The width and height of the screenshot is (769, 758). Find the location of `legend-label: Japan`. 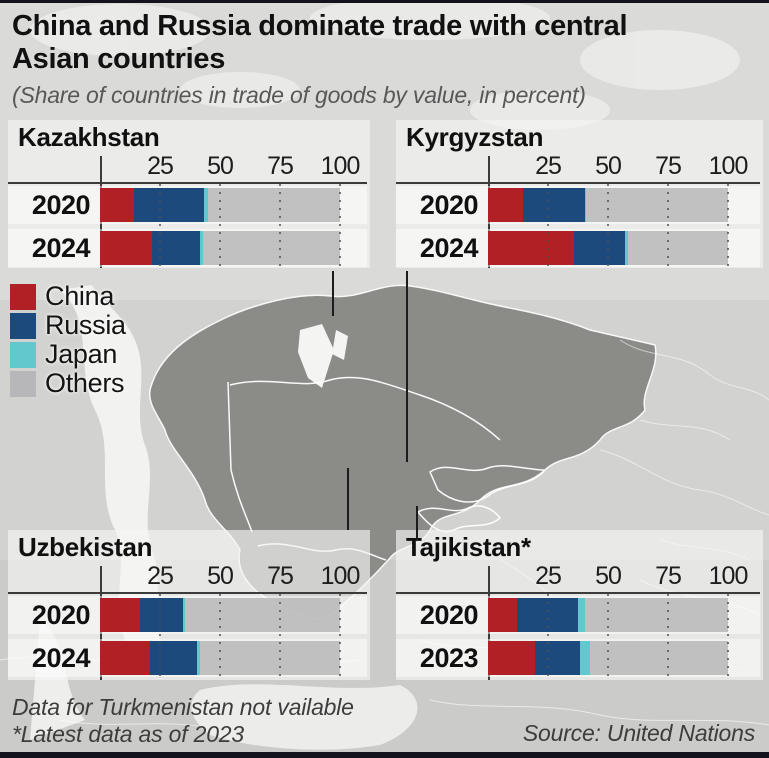

legend-label: Japan is located at coordinates (81, 354).